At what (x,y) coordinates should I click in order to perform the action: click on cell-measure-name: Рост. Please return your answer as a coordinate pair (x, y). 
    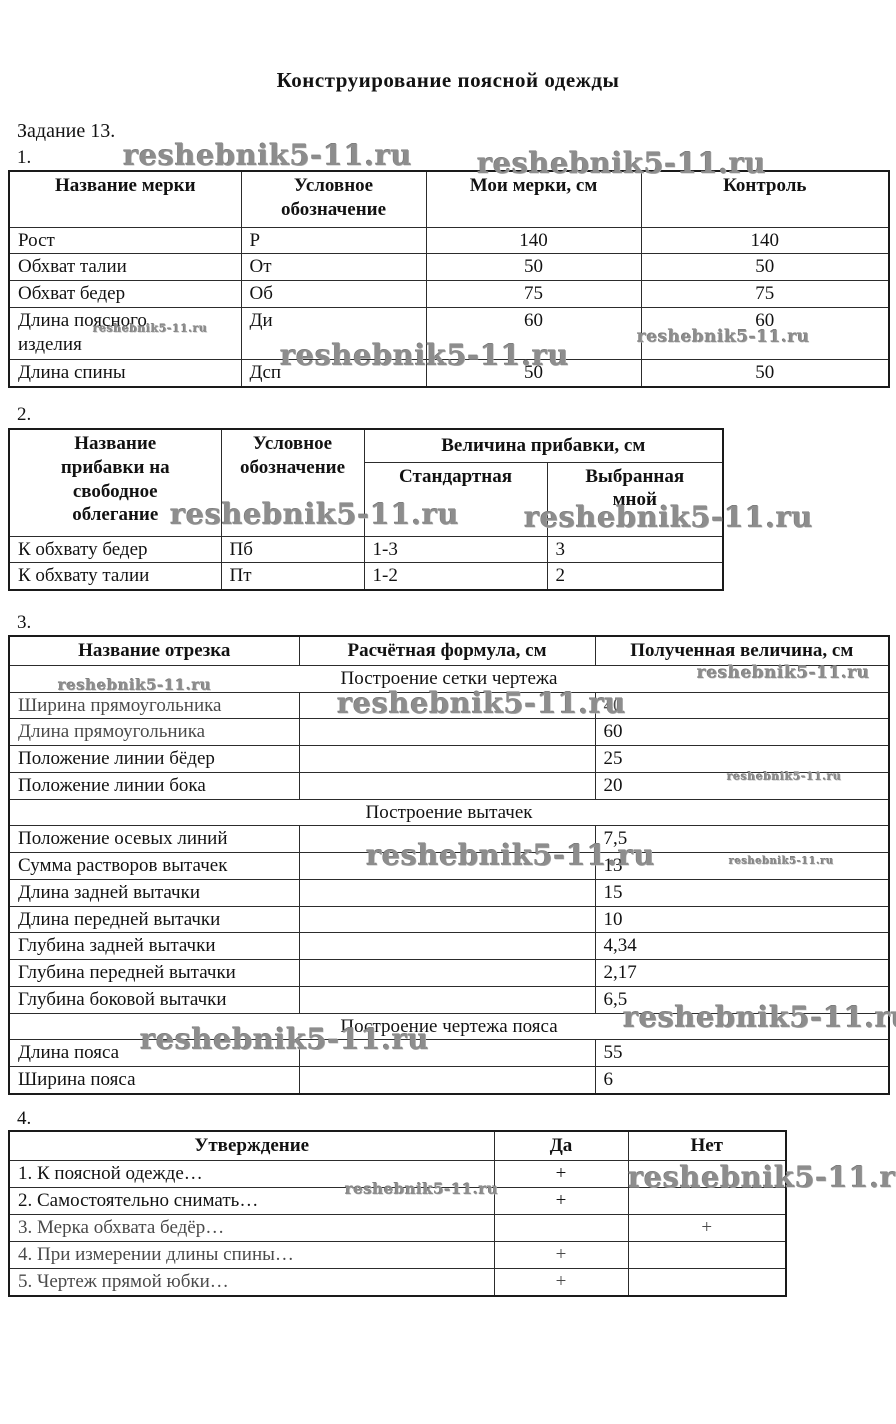
    Looking at the image, I should click on (125, 240).